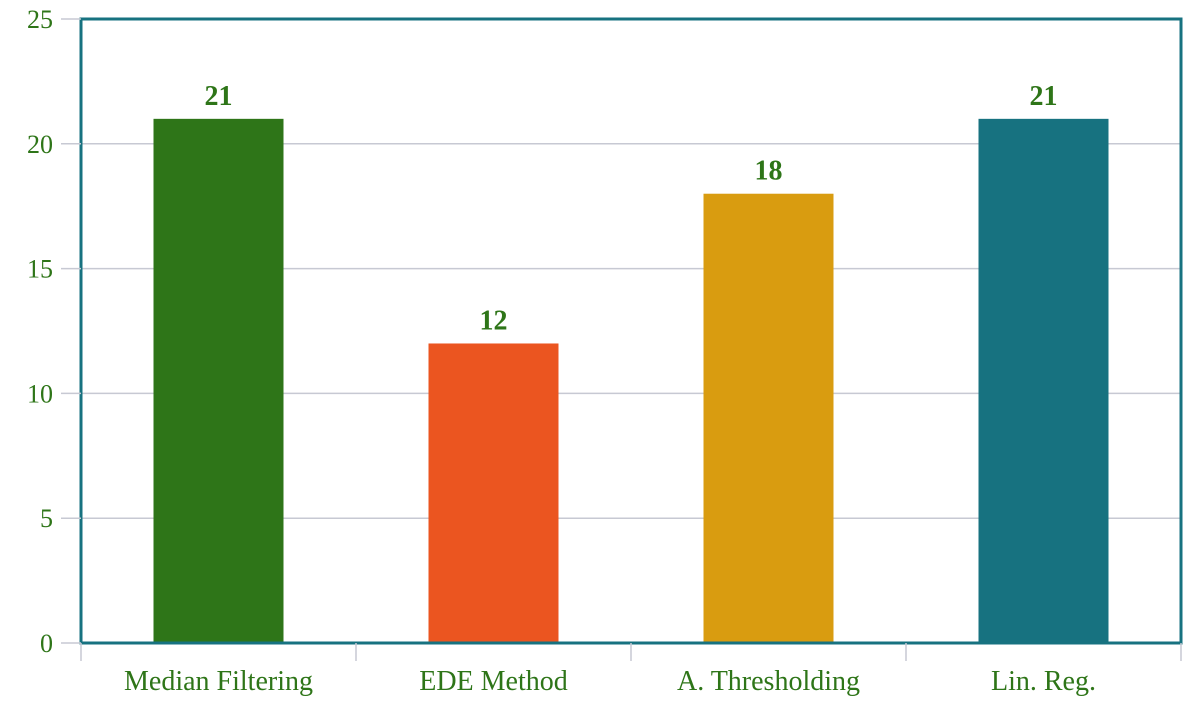 This screenshot has width=1192, height=710. Describe the element at coordinates (493, 681) in the screenshot. I see `x-category-label: EDE Method` at that location.